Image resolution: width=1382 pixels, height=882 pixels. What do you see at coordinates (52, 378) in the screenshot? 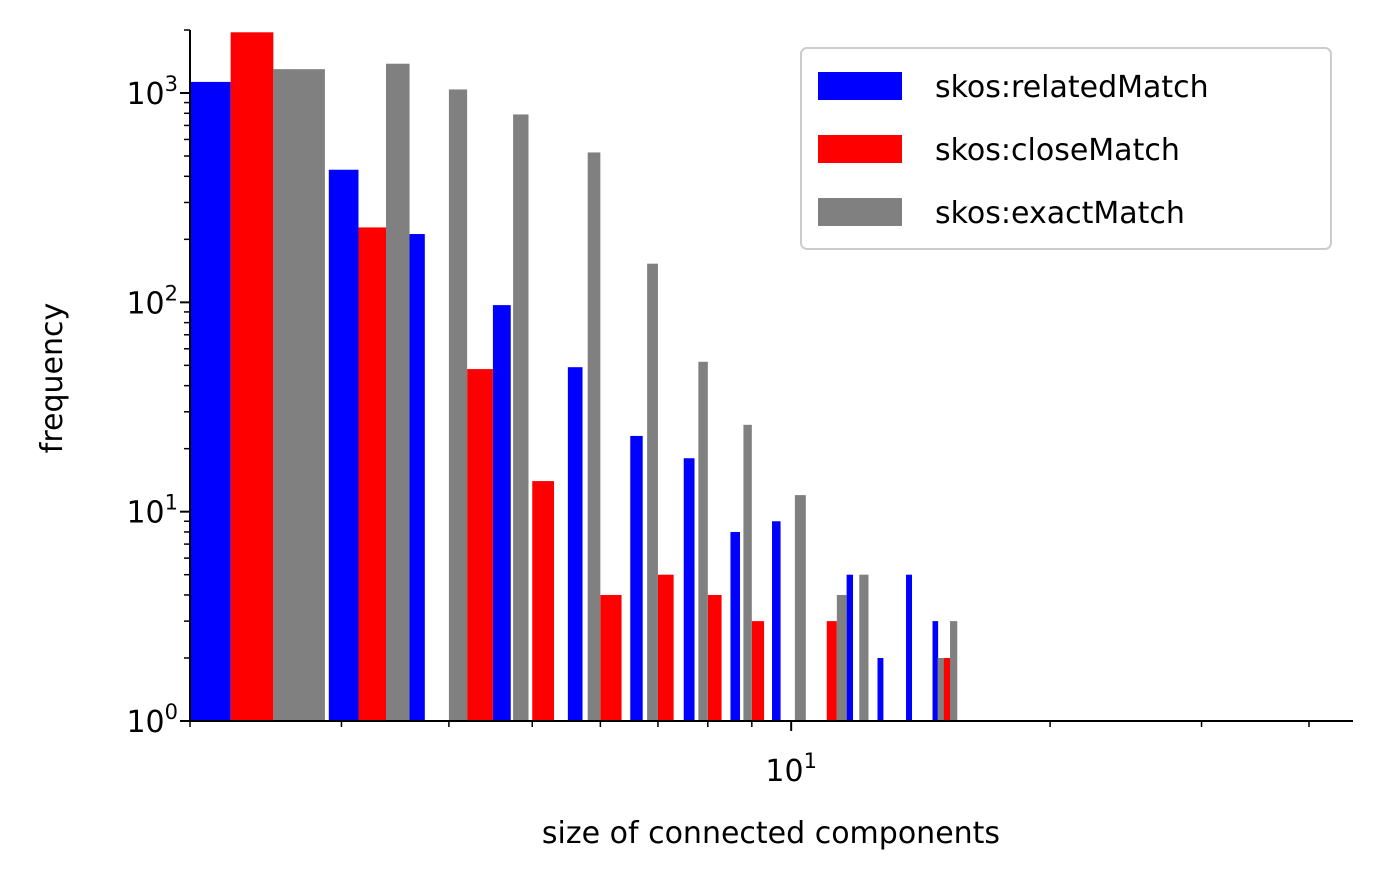
I see `y-axis-label: frequency` at bounding box center [52, 378].